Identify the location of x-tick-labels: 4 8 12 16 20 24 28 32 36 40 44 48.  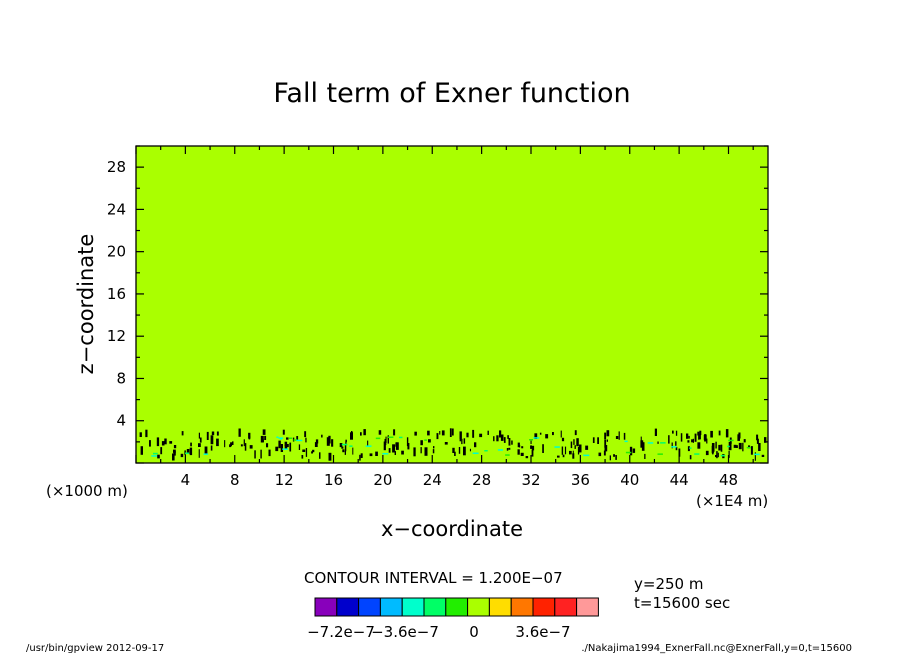
(459, 480).